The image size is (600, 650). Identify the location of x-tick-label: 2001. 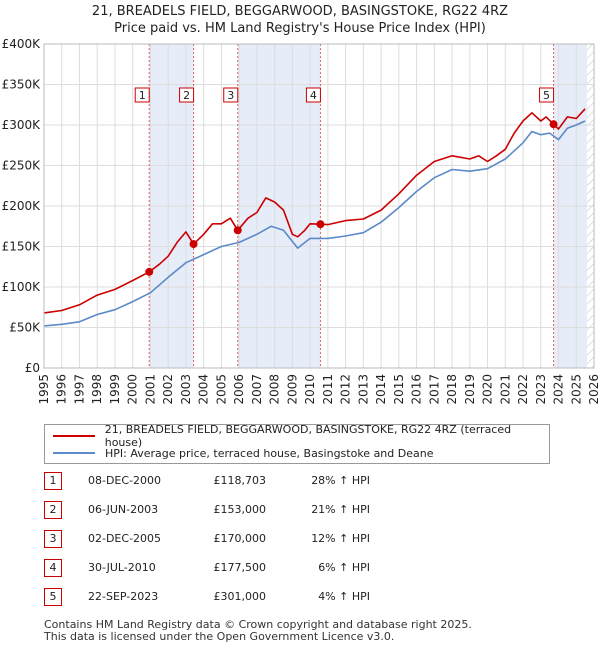
(150, 389).